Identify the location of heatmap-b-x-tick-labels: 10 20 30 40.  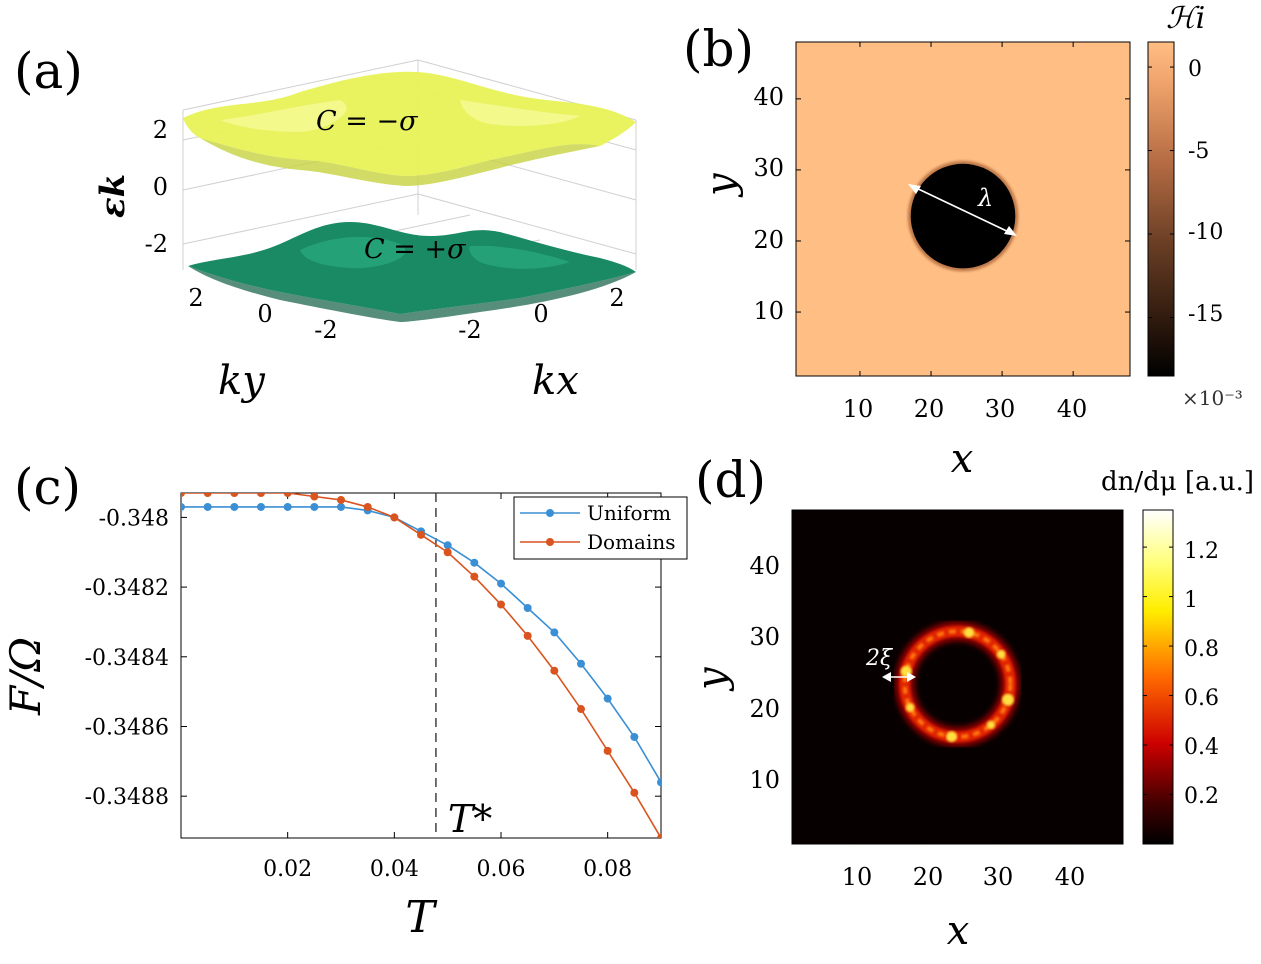
(965, 409).